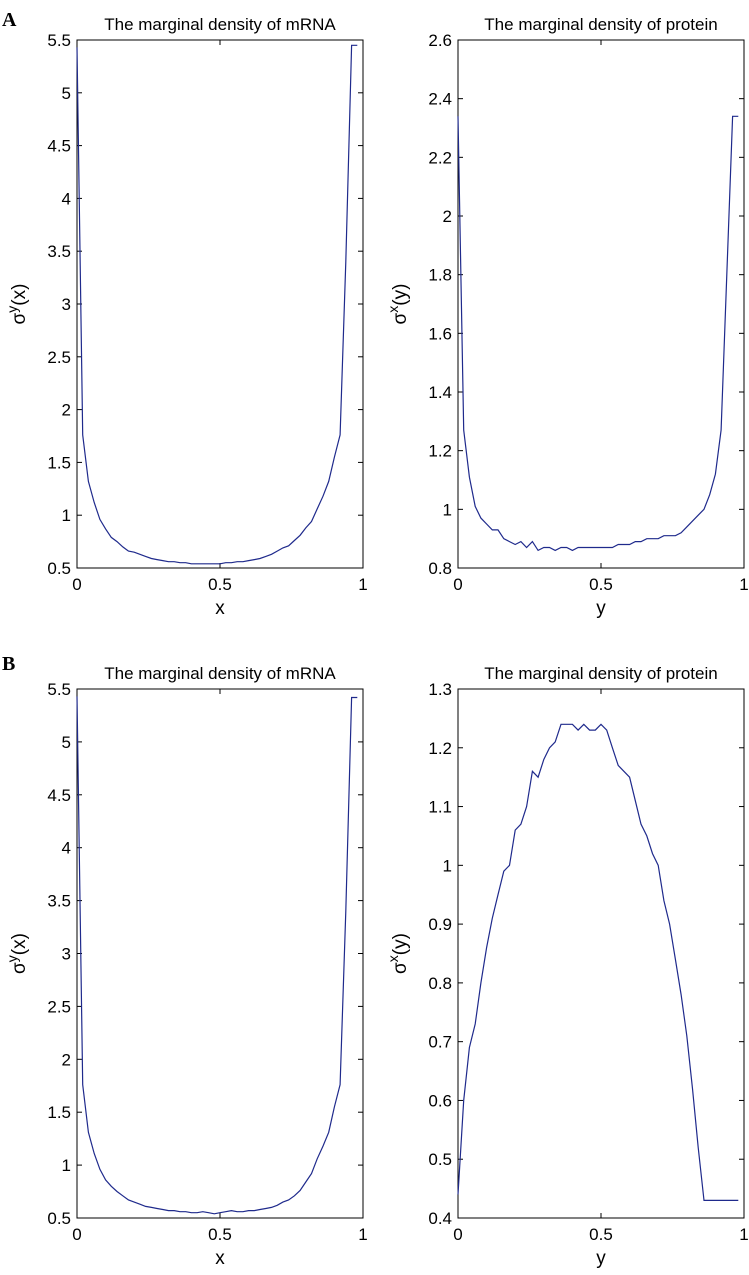 The height and width of the screenshot is (1275, 749). What do you see at coordinates (440, 392) in the screenshot?
I see `y-tick-label: 1.4` at bounding box center [440, 392].